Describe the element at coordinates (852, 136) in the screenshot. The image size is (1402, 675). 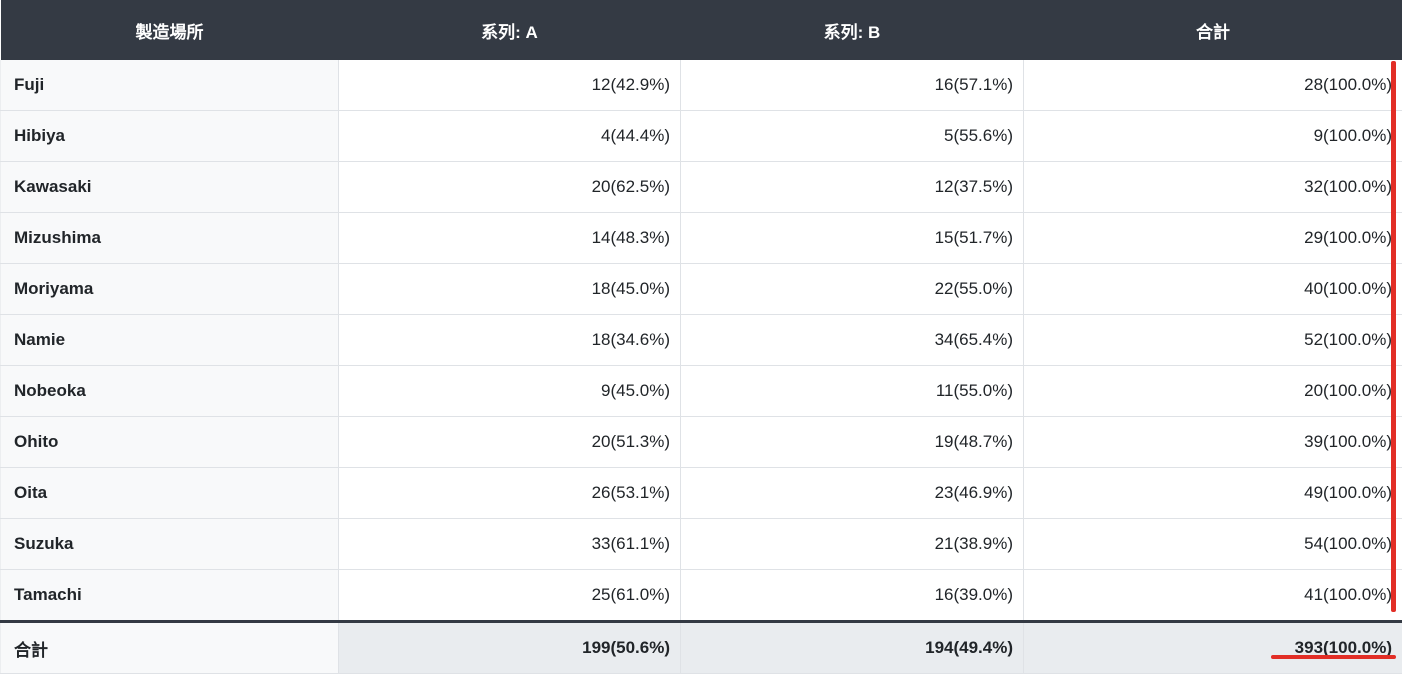
I see `series-b-cell: 5(55.6%)` at that location.